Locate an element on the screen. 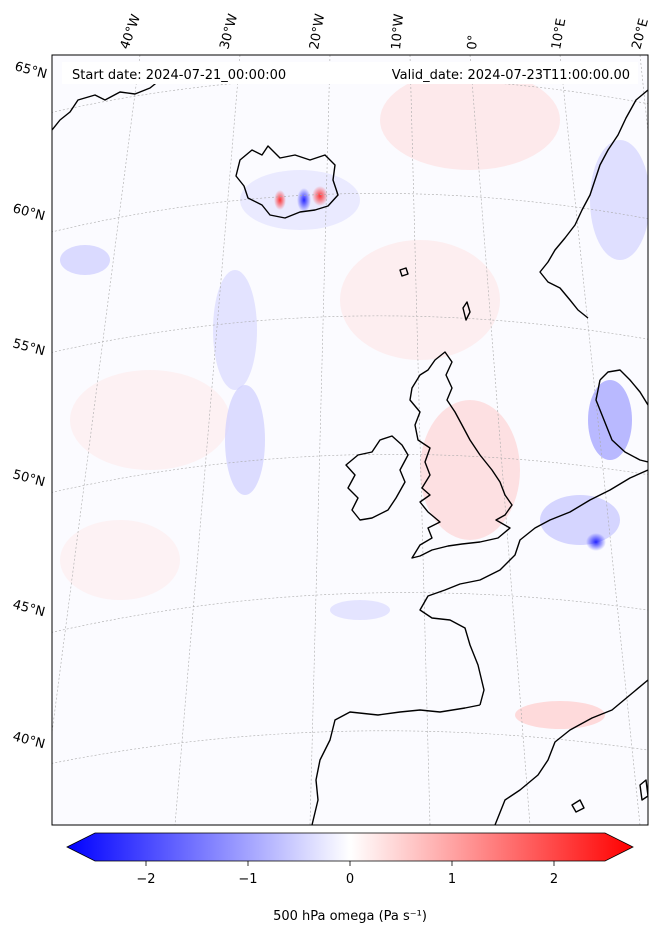 The width and height of the screenshot is (659, 936). colorbar-ticks: −2 −1 0 1 2 is located at coordinates (347, 874).